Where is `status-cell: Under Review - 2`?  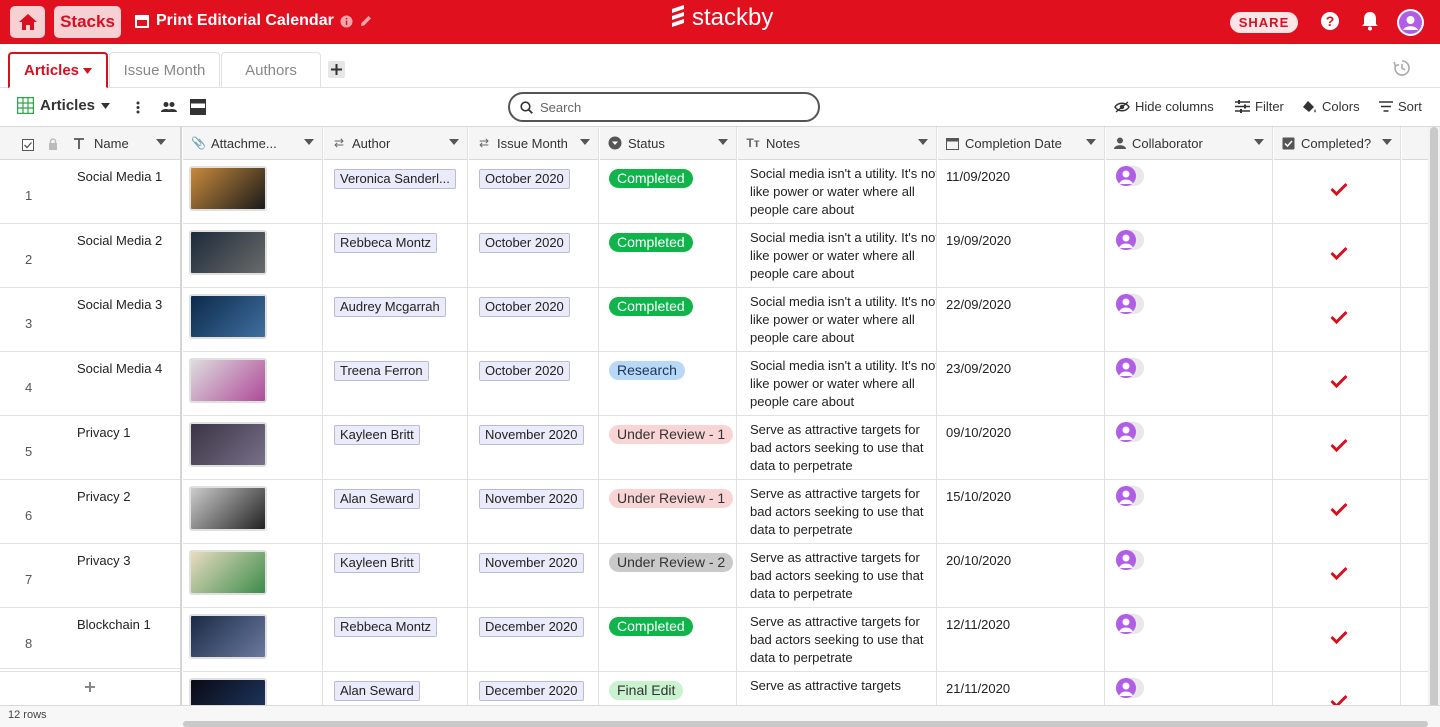 status-cell: Under Review - 2 is located at coordinates (668, 576).